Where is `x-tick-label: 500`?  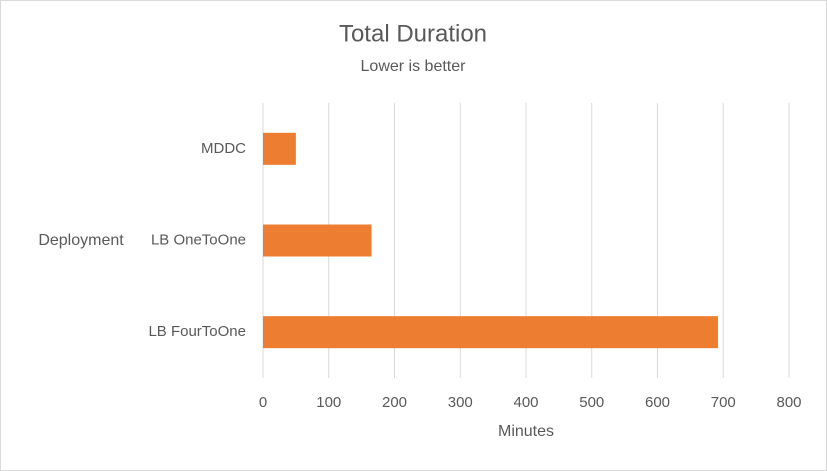 x-tick-label: 500 is located at coordinates (591, 402).